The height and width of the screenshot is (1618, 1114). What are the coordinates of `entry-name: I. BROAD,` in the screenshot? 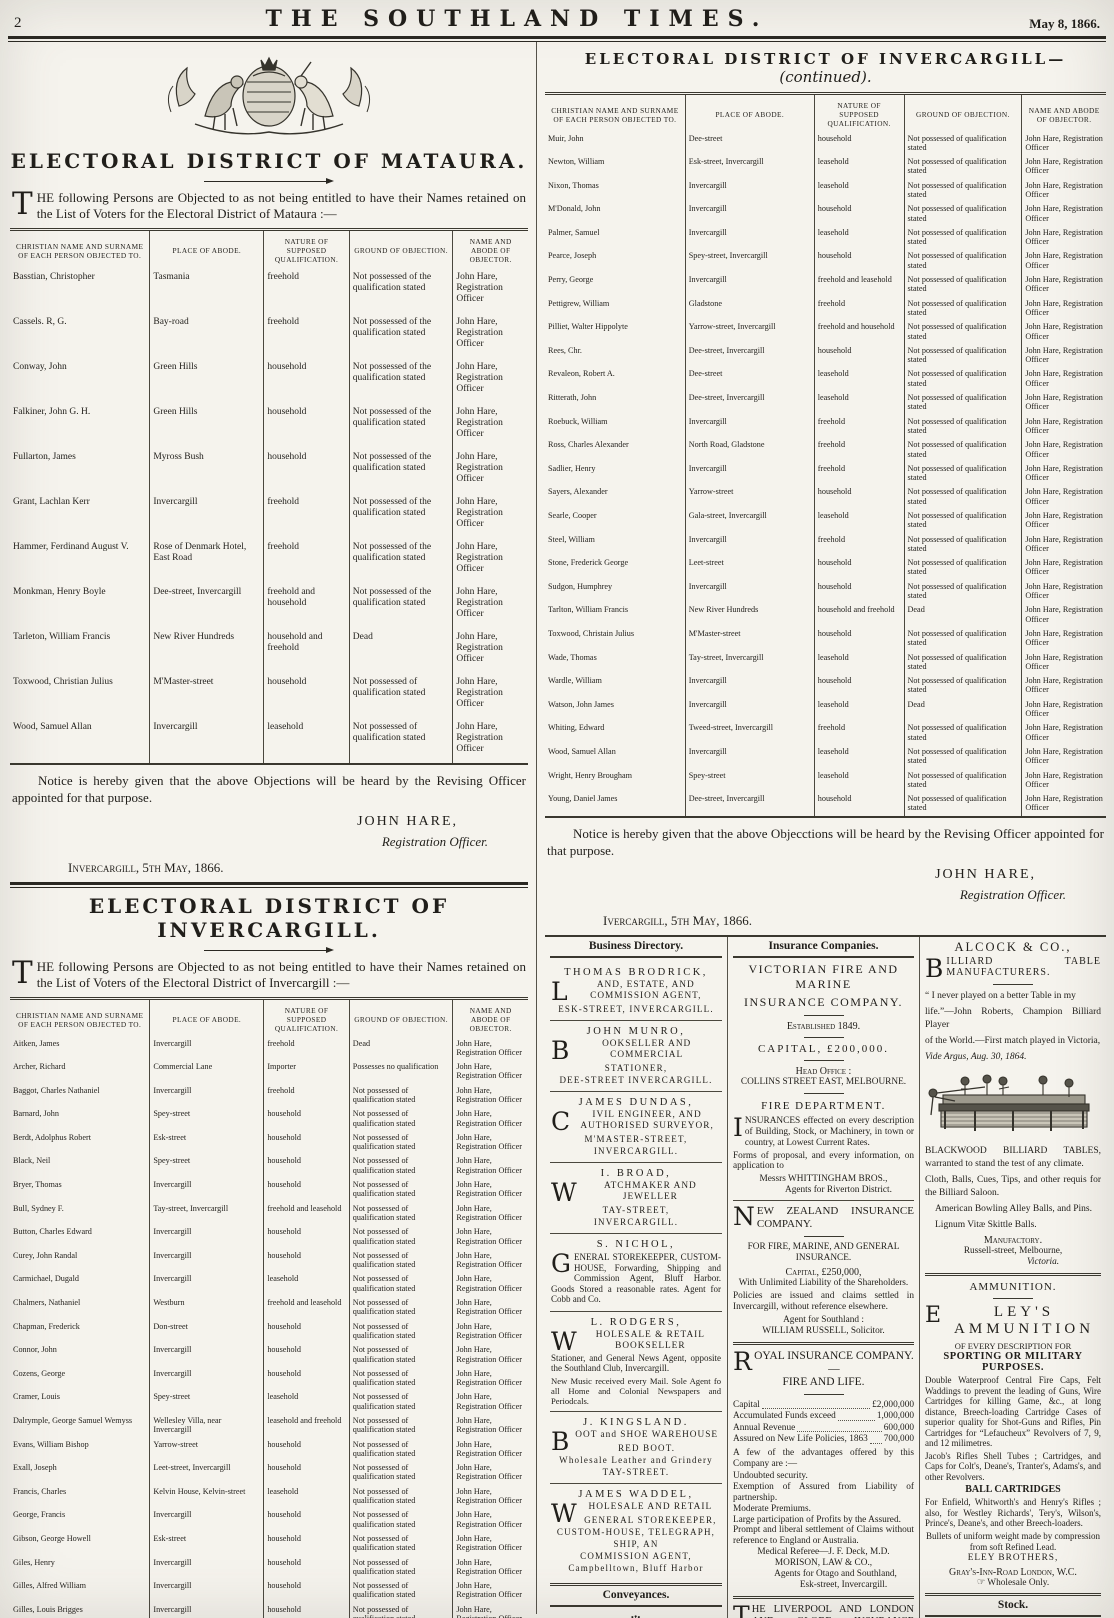 It's located at (636, 1174).